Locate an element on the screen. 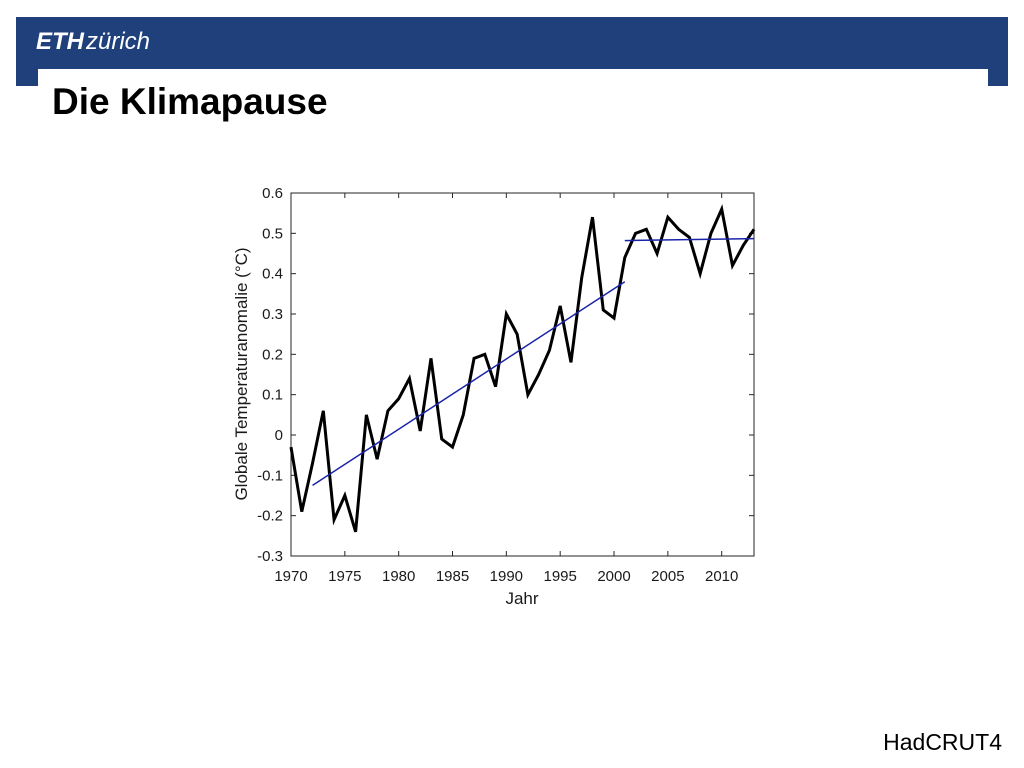 This screenshot has height=768, width=1024. y-tick-label: -0.1 is located at coordinates (270, 475).